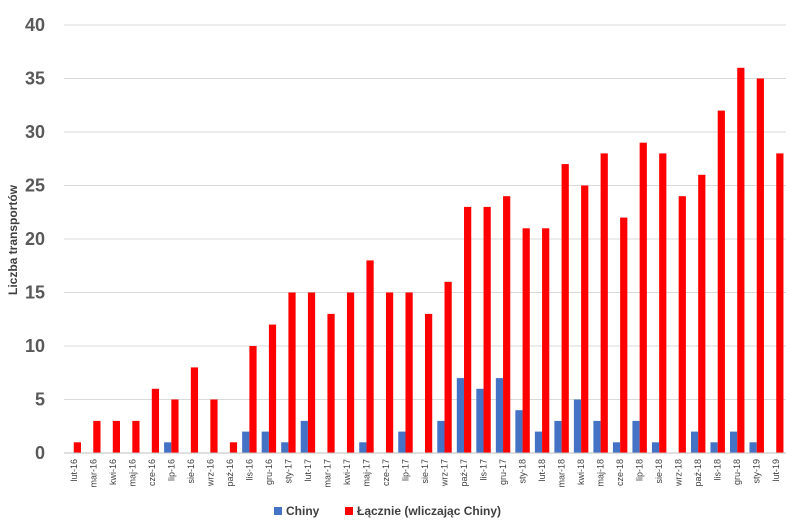 The image size is (792, 528). Describe the element at coordinates (278, 511) in the screenshot. I see `legend-swatch-chiny` at that location.